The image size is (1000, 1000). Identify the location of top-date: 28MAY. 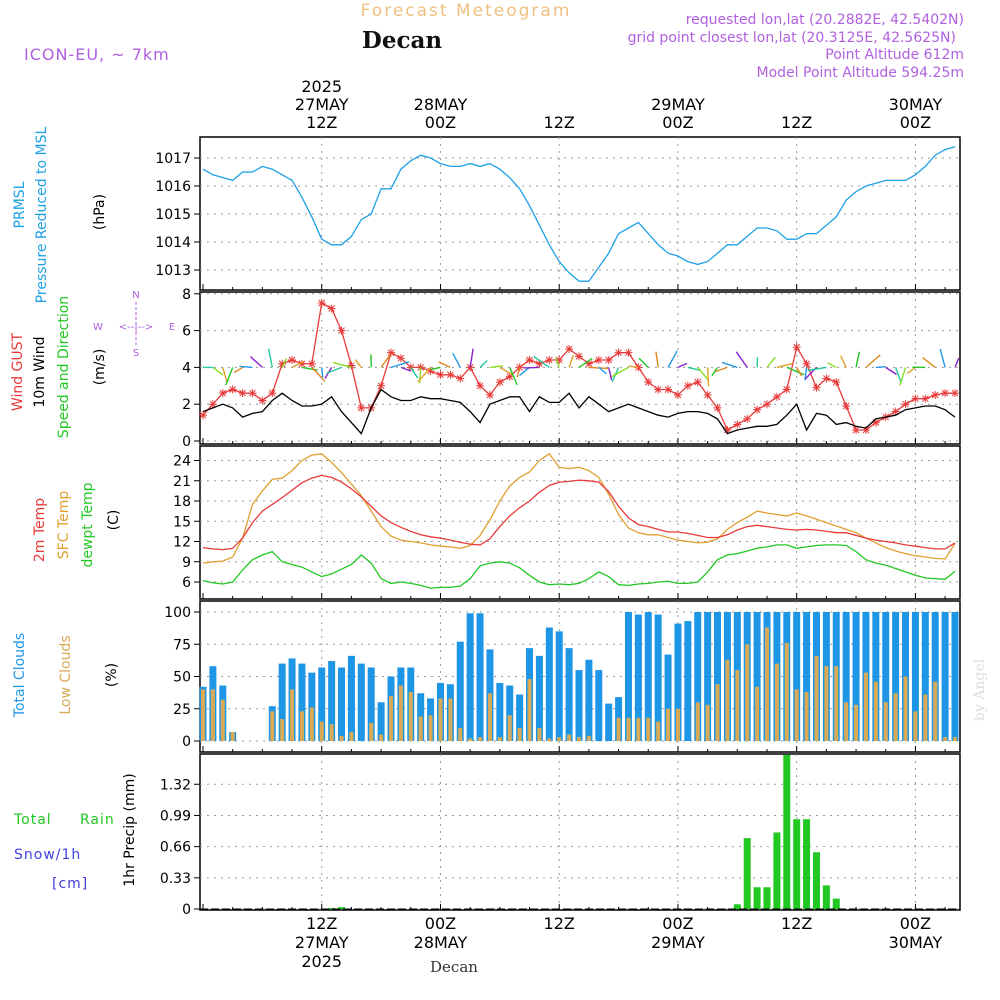
(441, 104).